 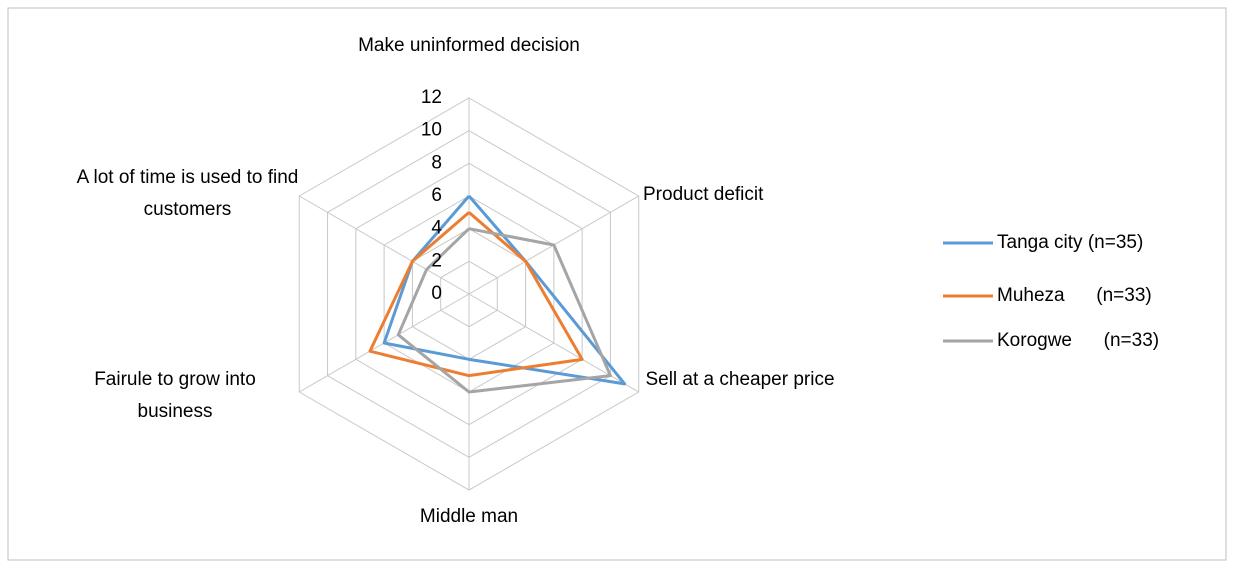 I want to click on axis-tick-label: 0, so click(x=436, y=293).